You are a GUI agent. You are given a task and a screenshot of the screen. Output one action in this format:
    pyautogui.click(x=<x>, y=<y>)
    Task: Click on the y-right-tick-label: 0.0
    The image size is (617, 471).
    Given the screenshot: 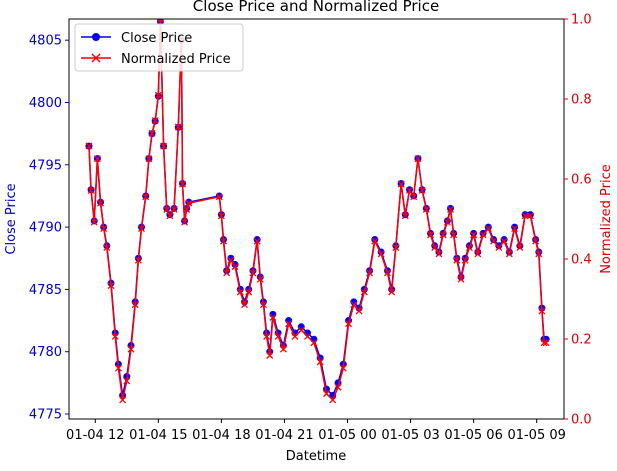 What is the action you would take?
    pyautogui.click(x=581, y=420)
    